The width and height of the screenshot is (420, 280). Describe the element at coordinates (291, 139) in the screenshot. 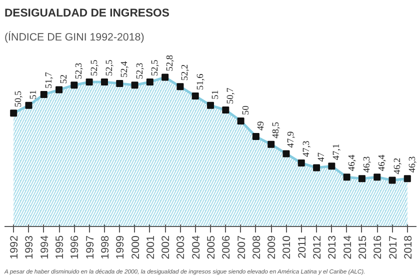

I see `data-label: 47,9` at that location.